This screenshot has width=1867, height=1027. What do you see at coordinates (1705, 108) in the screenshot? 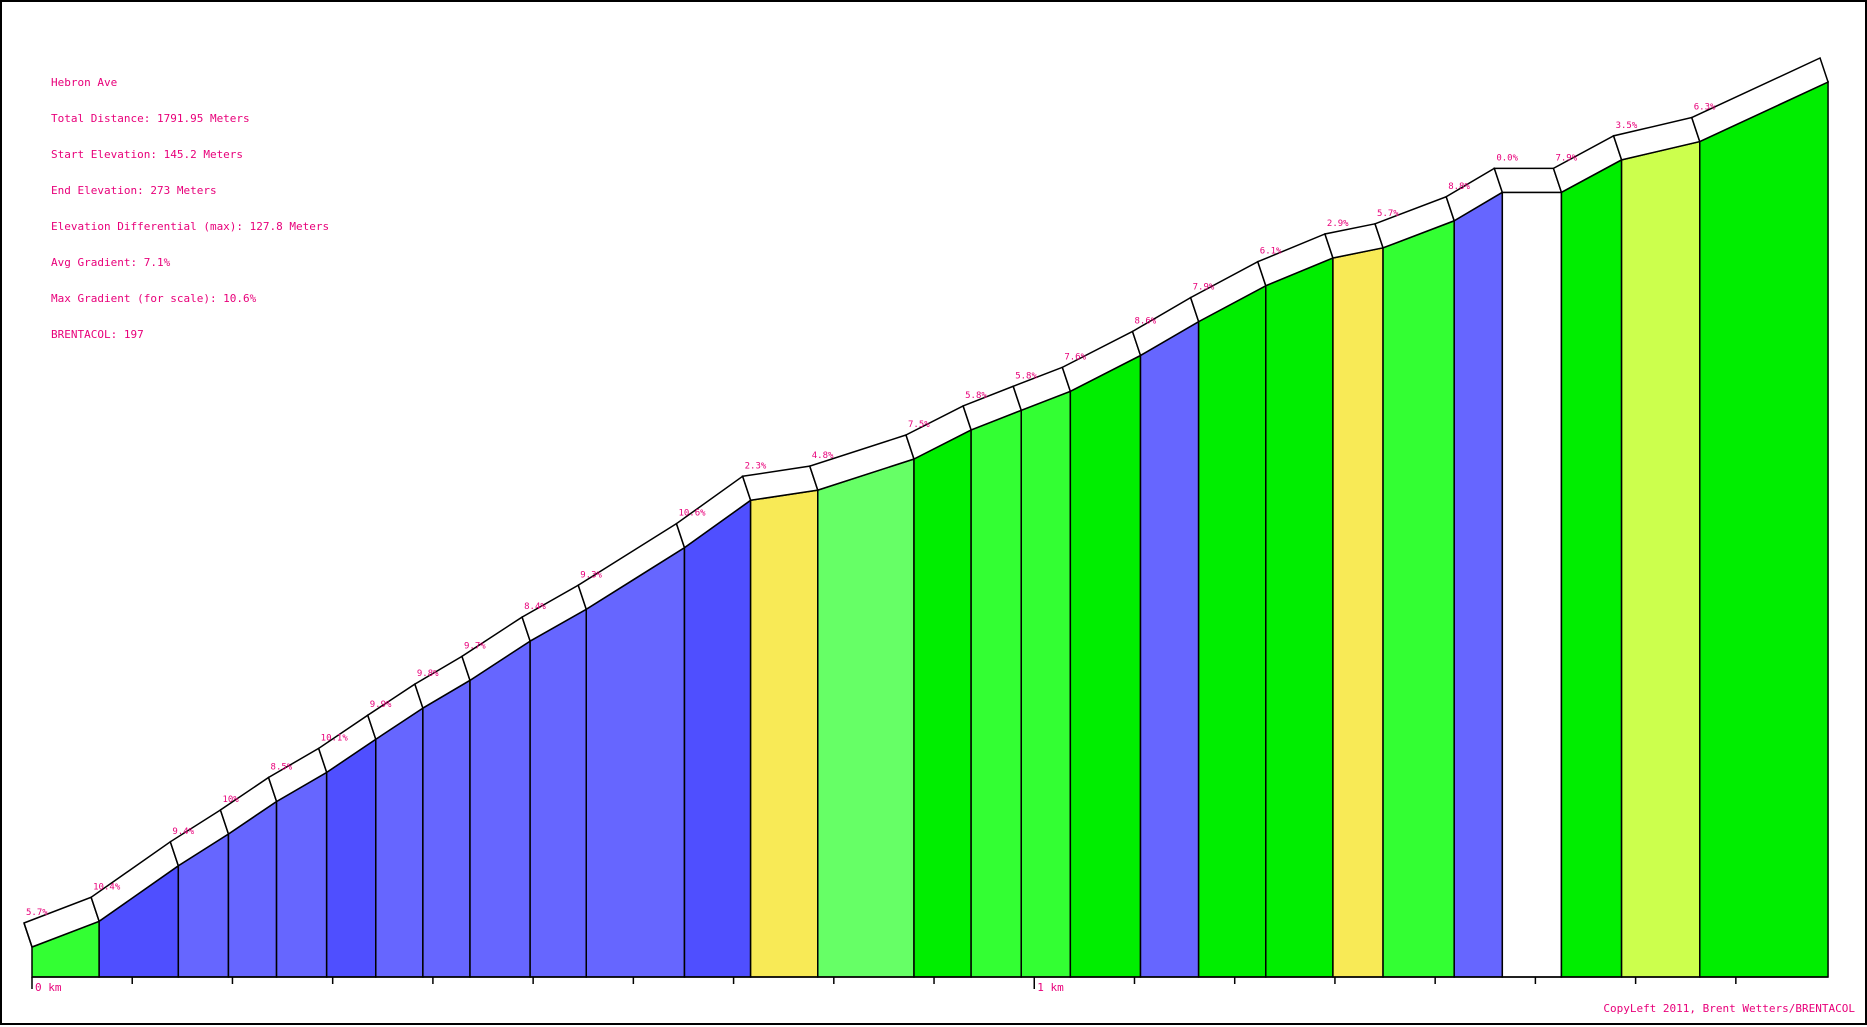
I see `segment-gradient-label: 6.3%` at bounding box center [1705, 108].